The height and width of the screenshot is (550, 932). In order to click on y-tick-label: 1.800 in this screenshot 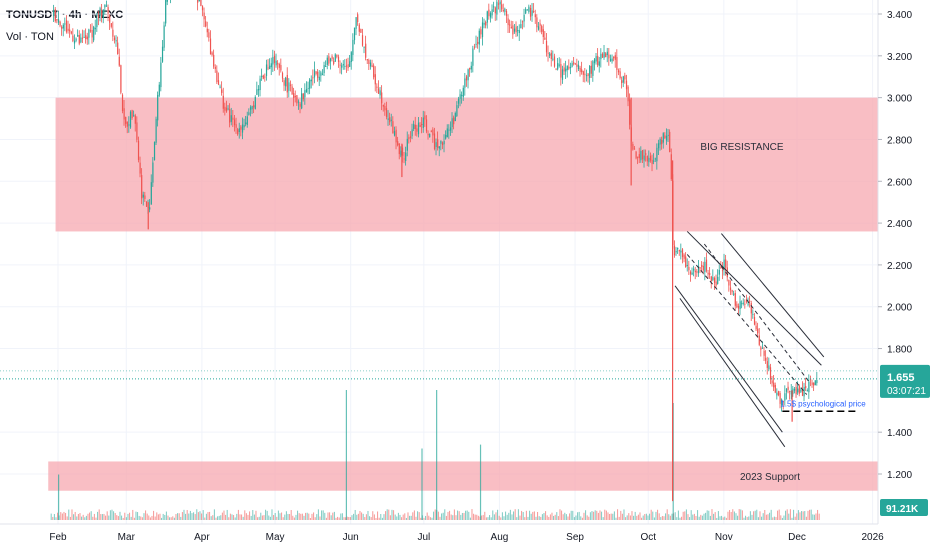, I will do `click(899, 350)`.